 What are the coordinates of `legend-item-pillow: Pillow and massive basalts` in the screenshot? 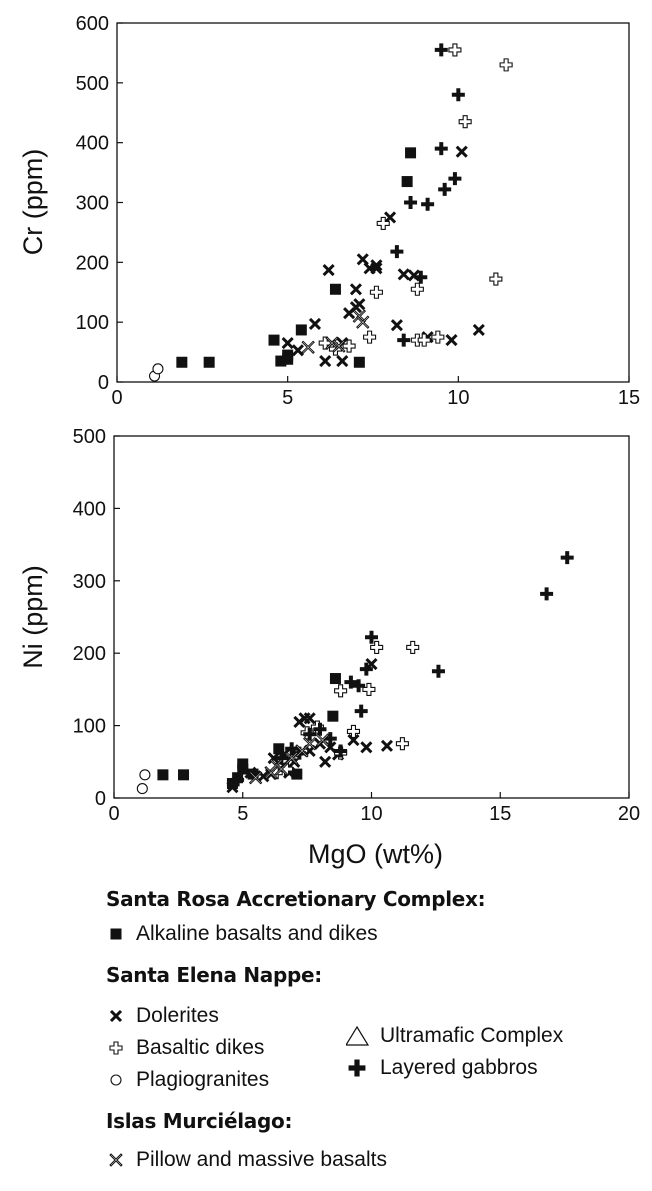 It's located at (376, 1160).